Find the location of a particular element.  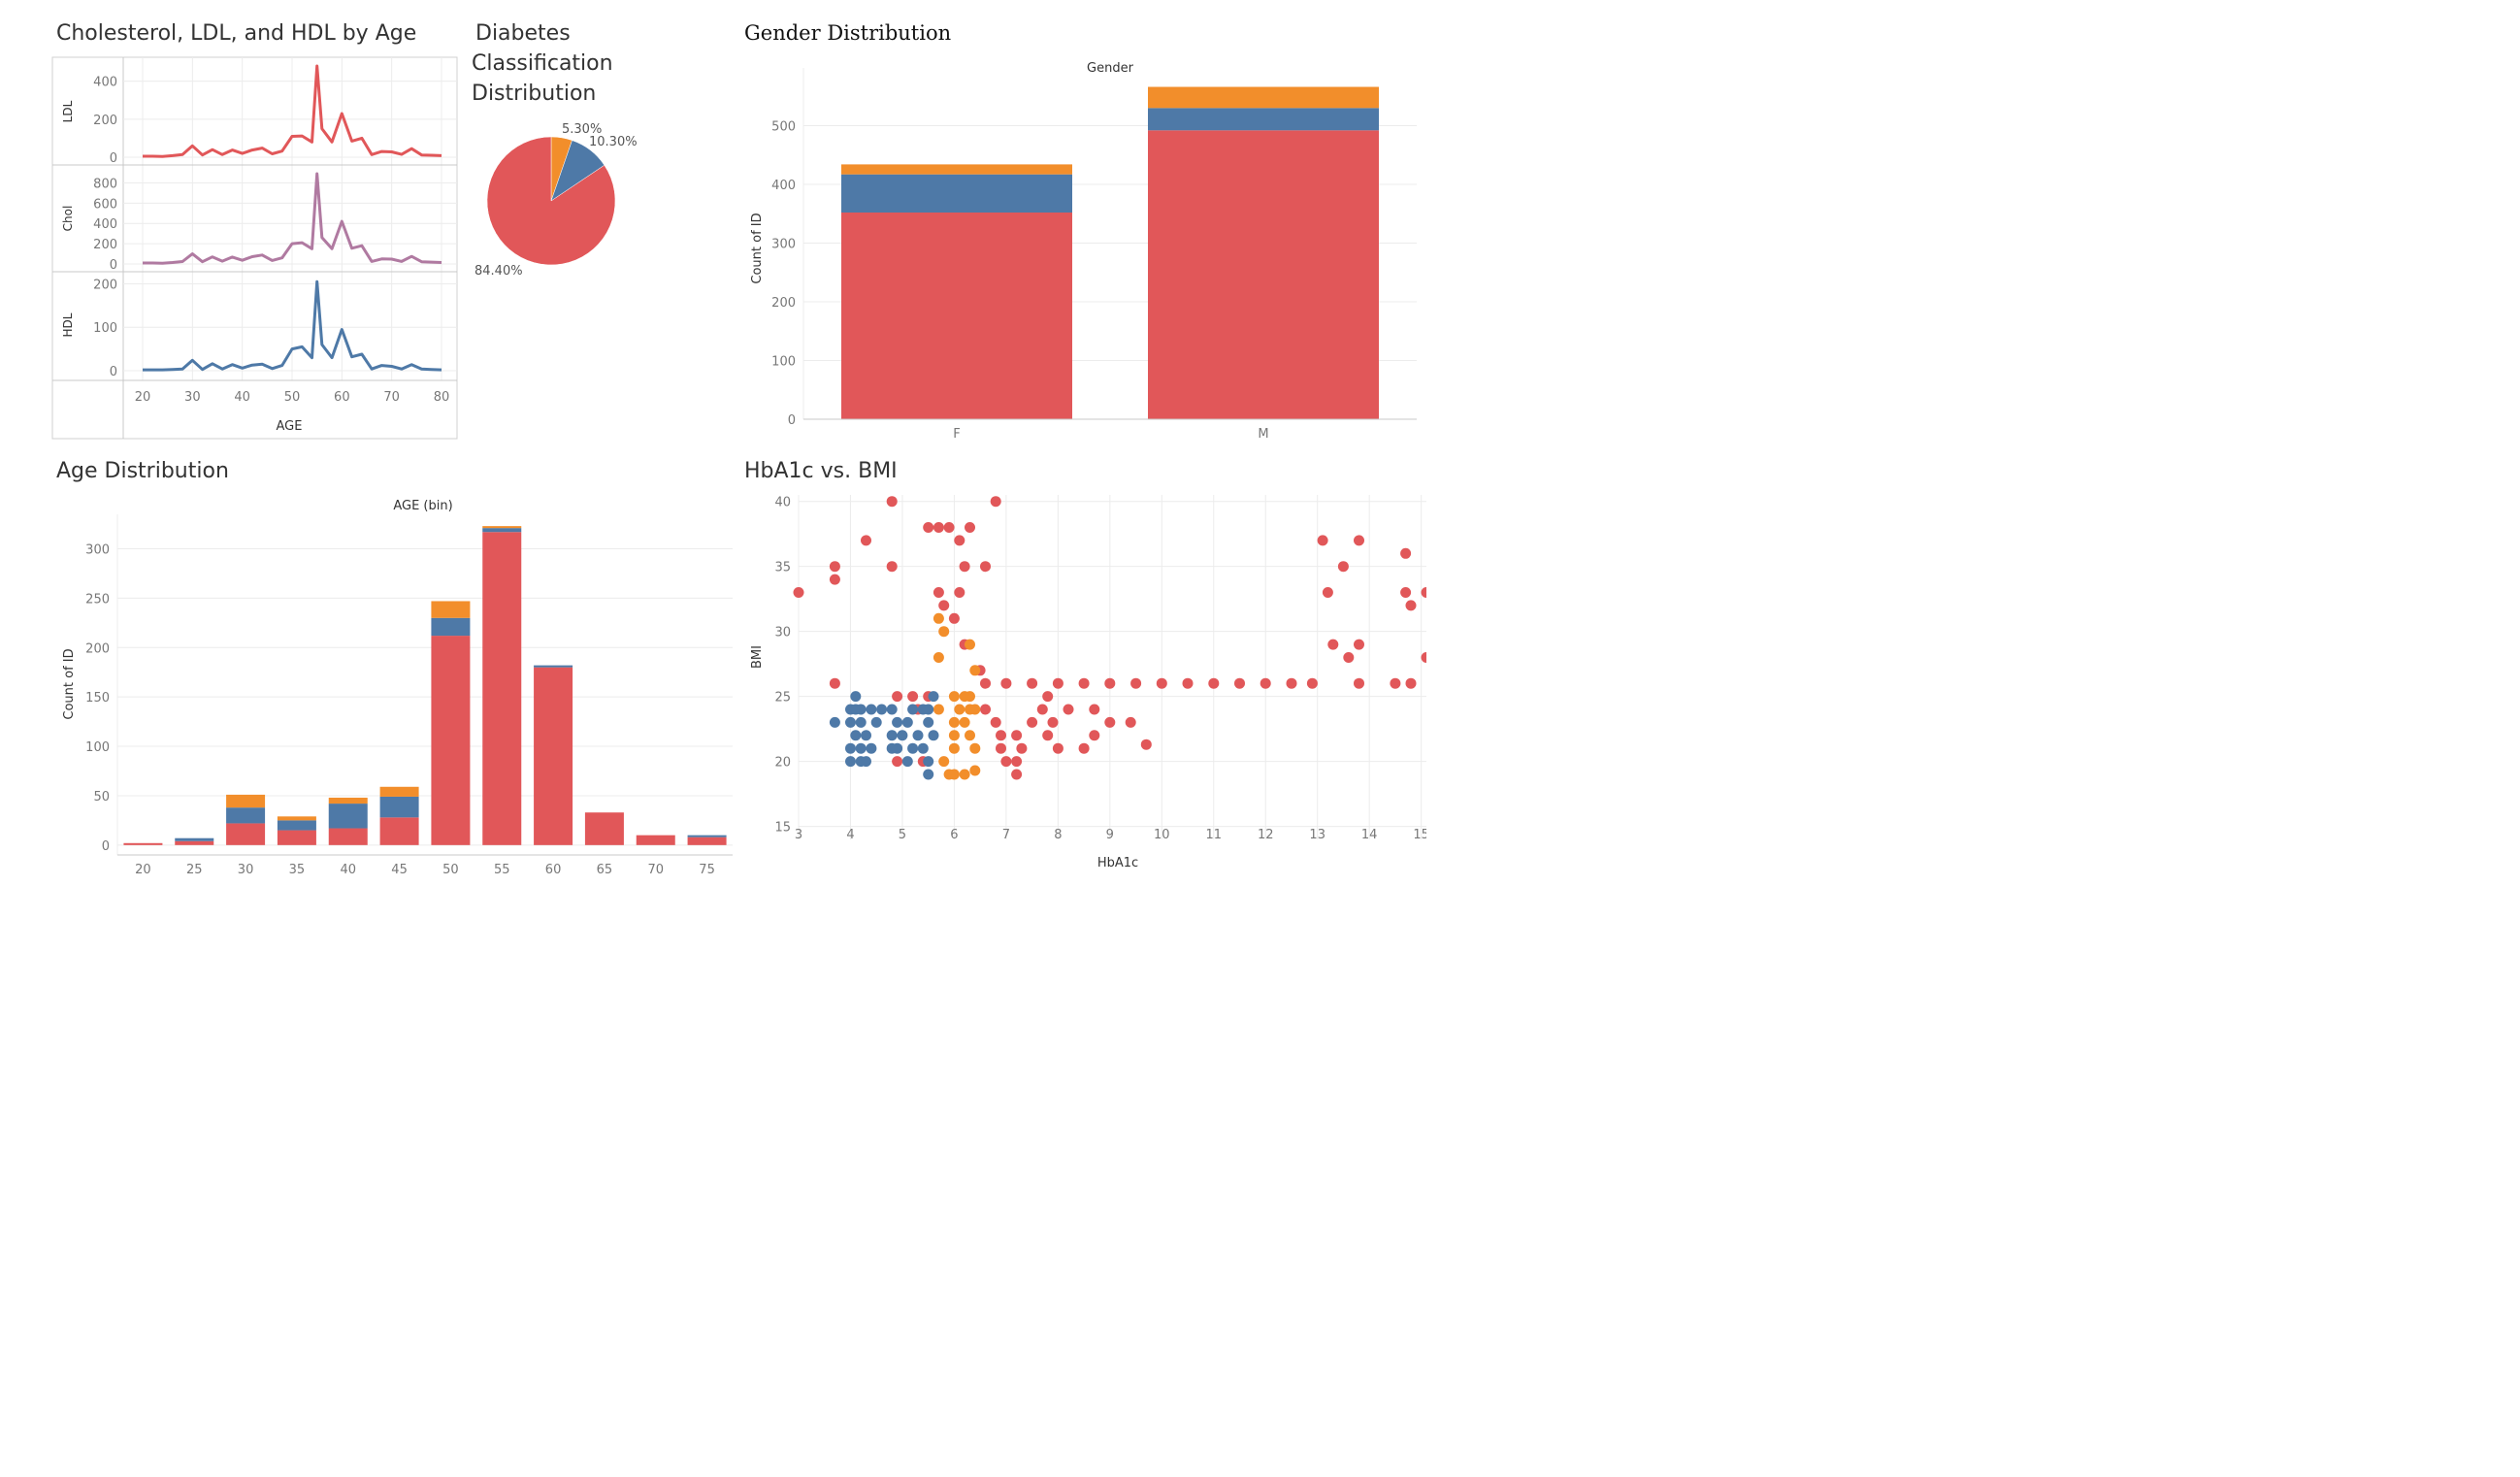

lipids-y-tick-label: 600 is located at coordinates (105, 204).